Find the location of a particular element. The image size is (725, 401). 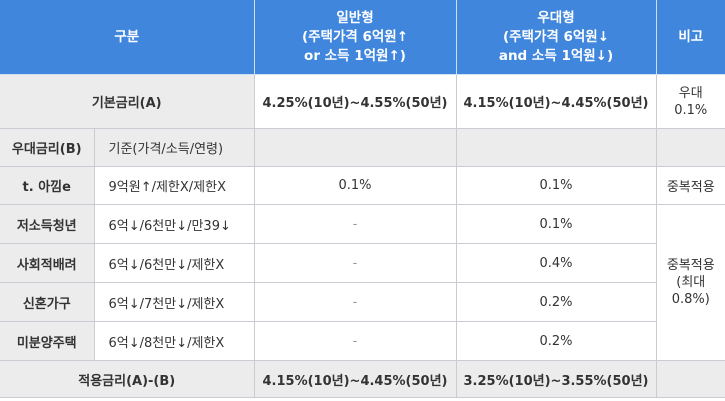

basic-rate-preferential: 4.15%(10년)~4.45%(50년) is located at coordinates (556, 101).